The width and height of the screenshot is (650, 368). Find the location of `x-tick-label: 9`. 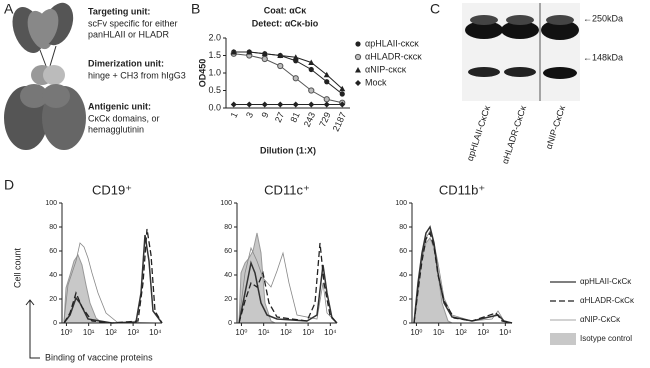

x-tick-label: 9 is located at coordinates (265, 115).